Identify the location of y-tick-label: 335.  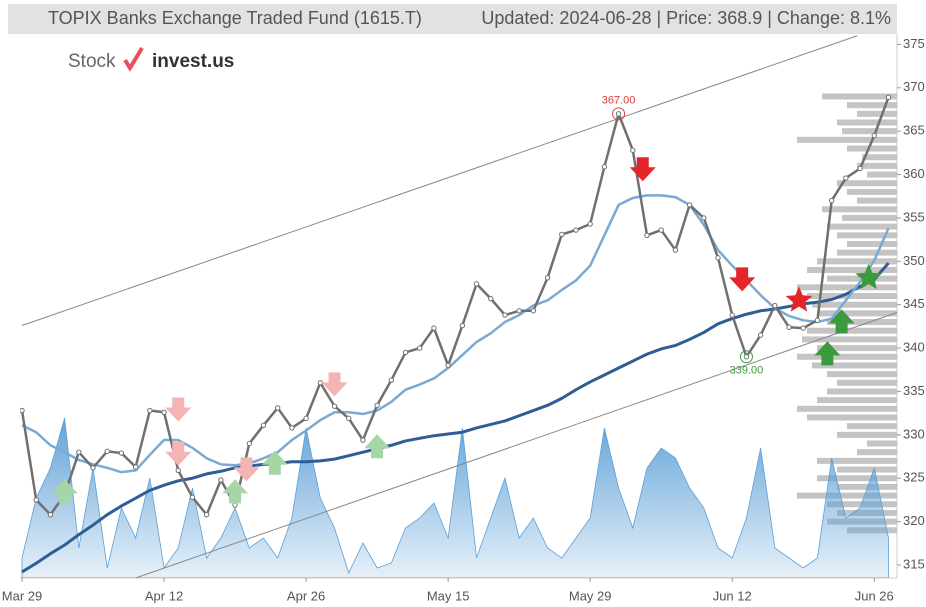
(914, 390).